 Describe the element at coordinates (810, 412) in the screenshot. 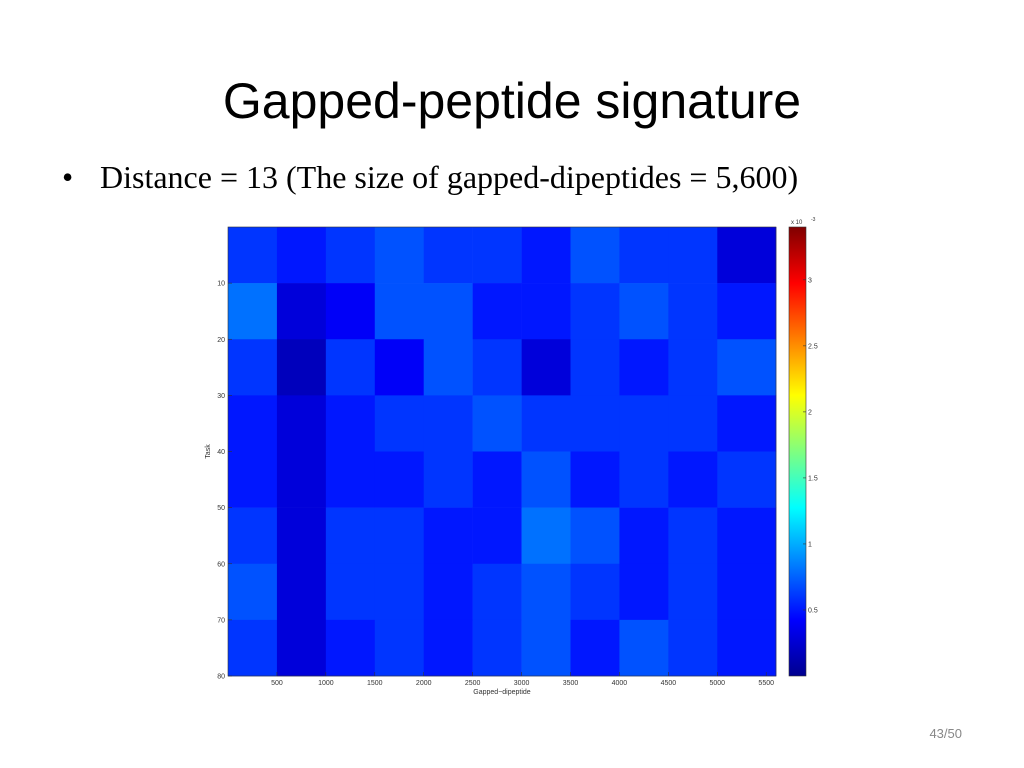

I see `colorbar-tick-label: 2` at that location.